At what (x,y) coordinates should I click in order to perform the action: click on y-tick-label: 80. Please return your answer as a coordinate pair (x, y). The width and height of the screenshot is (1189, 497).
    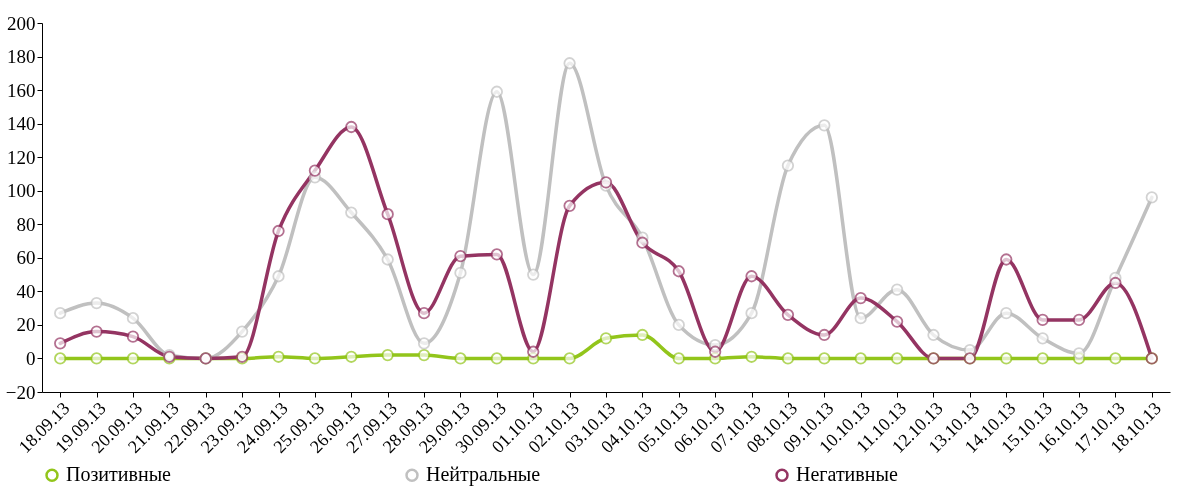
    Looking at the image, I should click on (26, 224).